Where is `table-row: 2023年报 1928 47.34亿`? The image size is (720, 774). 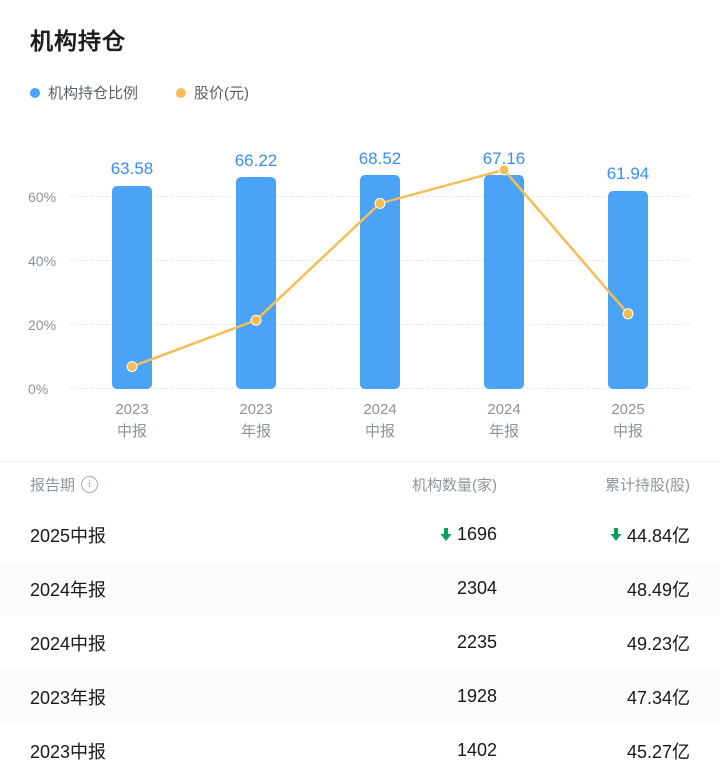
table-row: 2023年报 1928 47.34亿 is located at coordinates (360, 696).